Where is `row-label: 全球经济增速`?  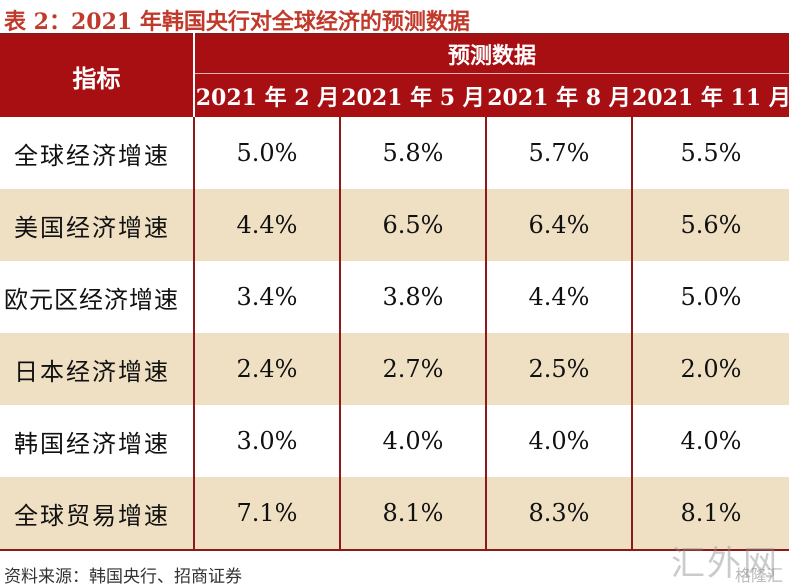 row-label: 全球经济增速 is located at coordinates (97, 153).